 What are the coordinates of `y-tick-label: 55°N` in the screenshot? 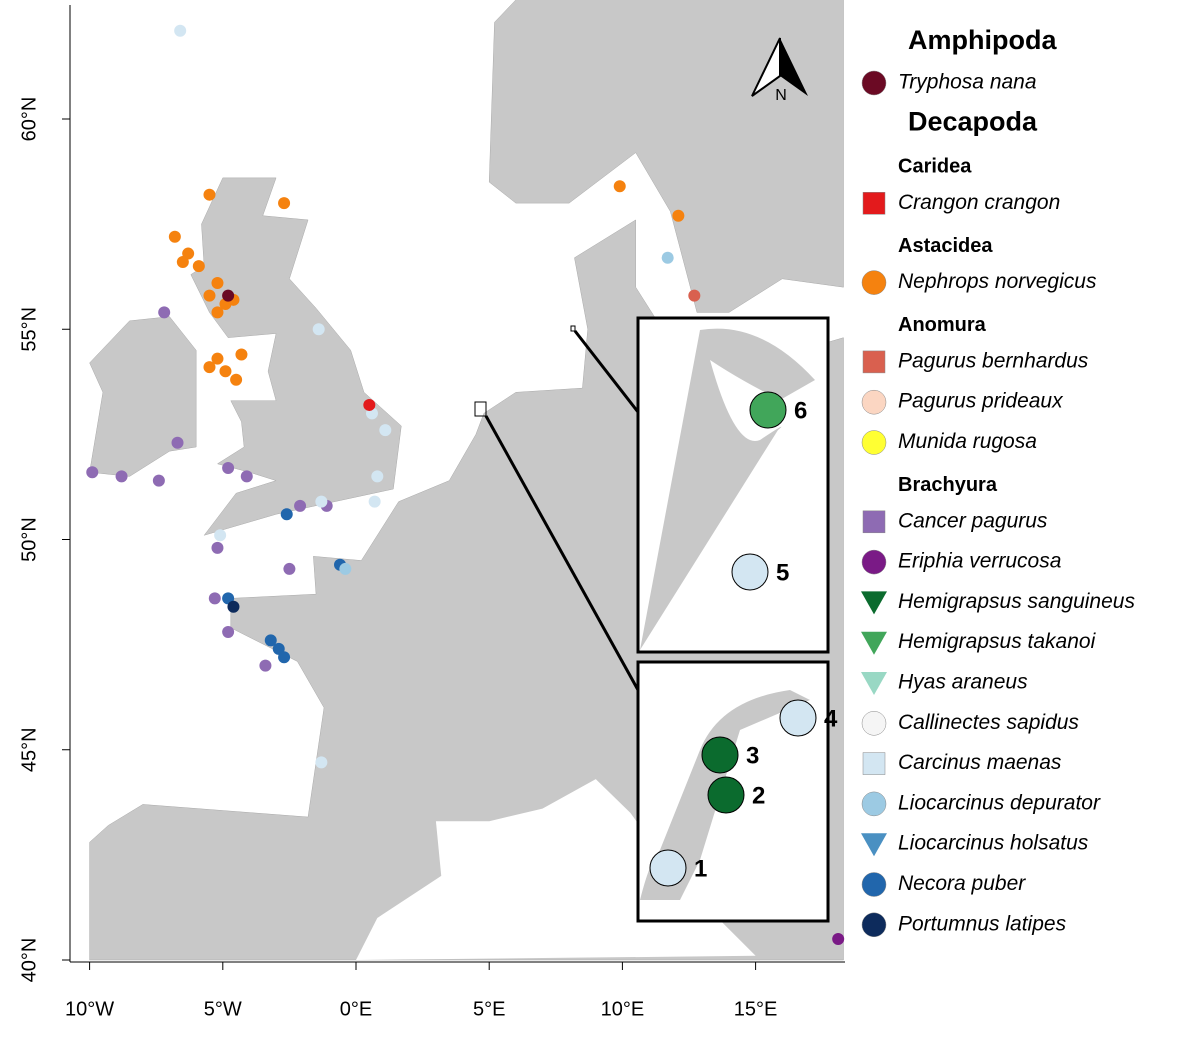 It's located at (29, 329).